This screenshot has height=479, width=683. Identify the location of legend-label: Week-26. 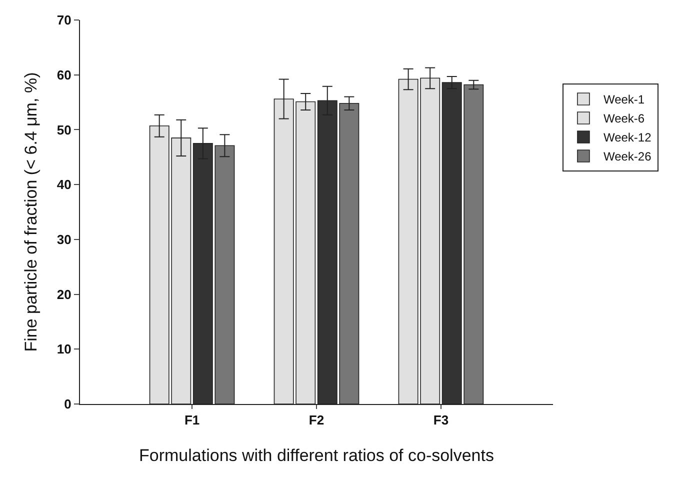
(627, 157).